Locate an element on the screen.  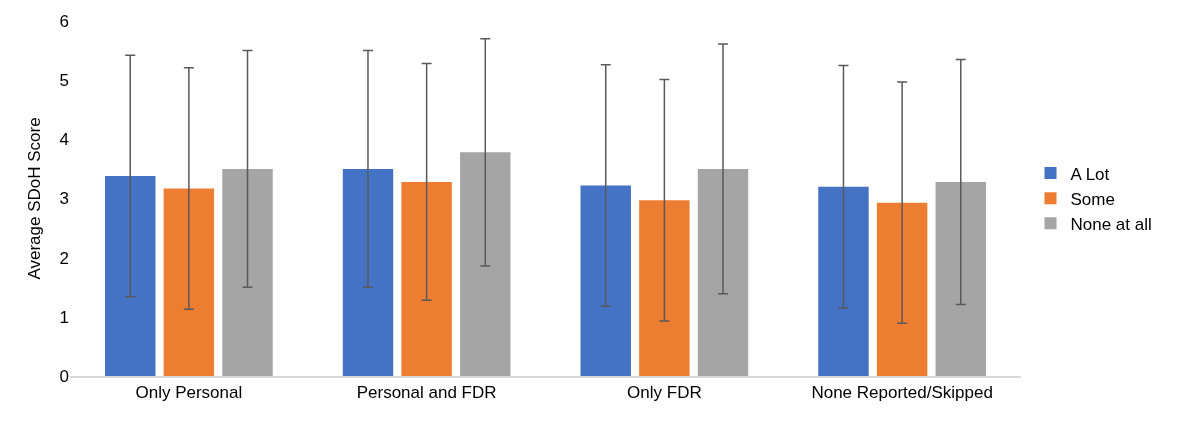
y-tick-label: 6 is located at coordinates (64, 21).